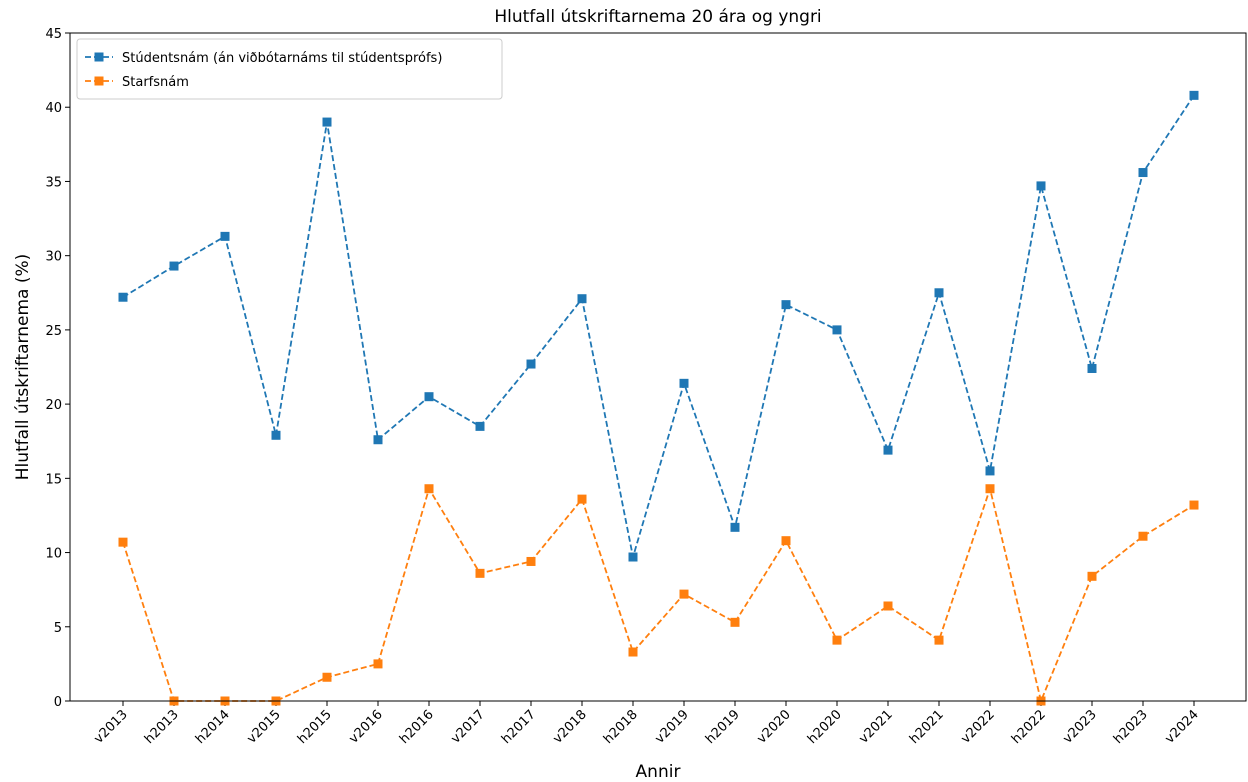 Image resolution: width=1248 pixels, height=782 pixels. What do you see at coordinates (569, 726) in the screenshot?
I see `x-tick-label: v2018` at bounding box center [569, 726].